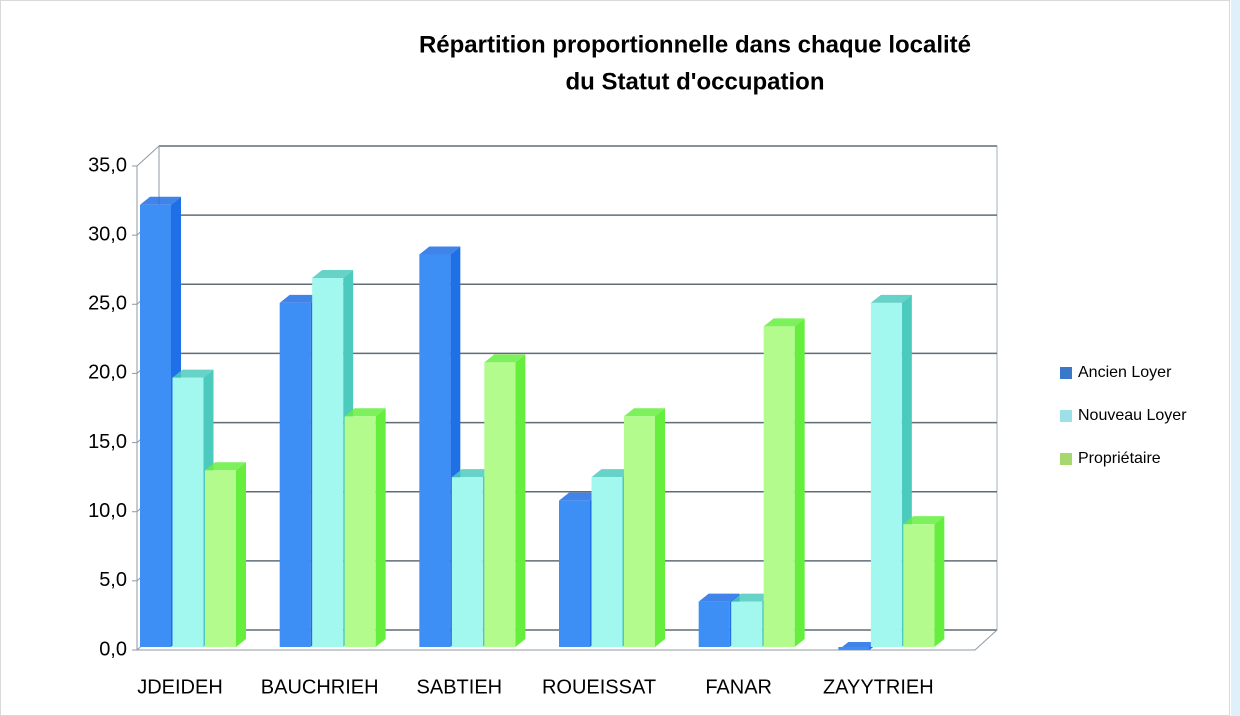 The height and width of the screenshot is (716, 1240). What do you see at coordinates (878, 687) in the screenshot?
I see `x-tick-label: ZAYYTRIEH` at bounding box center [878, 687].